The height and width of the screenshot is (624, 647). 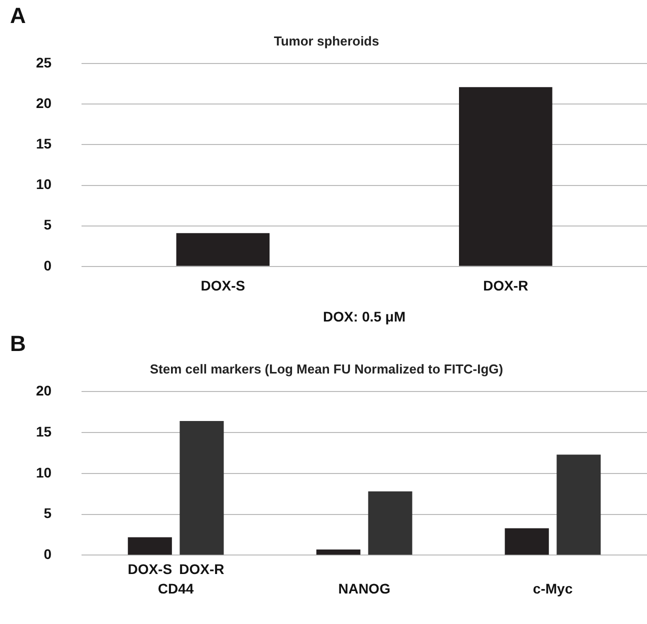 What do you see at coordinates (552, 588) in the screenshot?
I see `x-tick-label: c-Myc` at bounding box center [552, 588].